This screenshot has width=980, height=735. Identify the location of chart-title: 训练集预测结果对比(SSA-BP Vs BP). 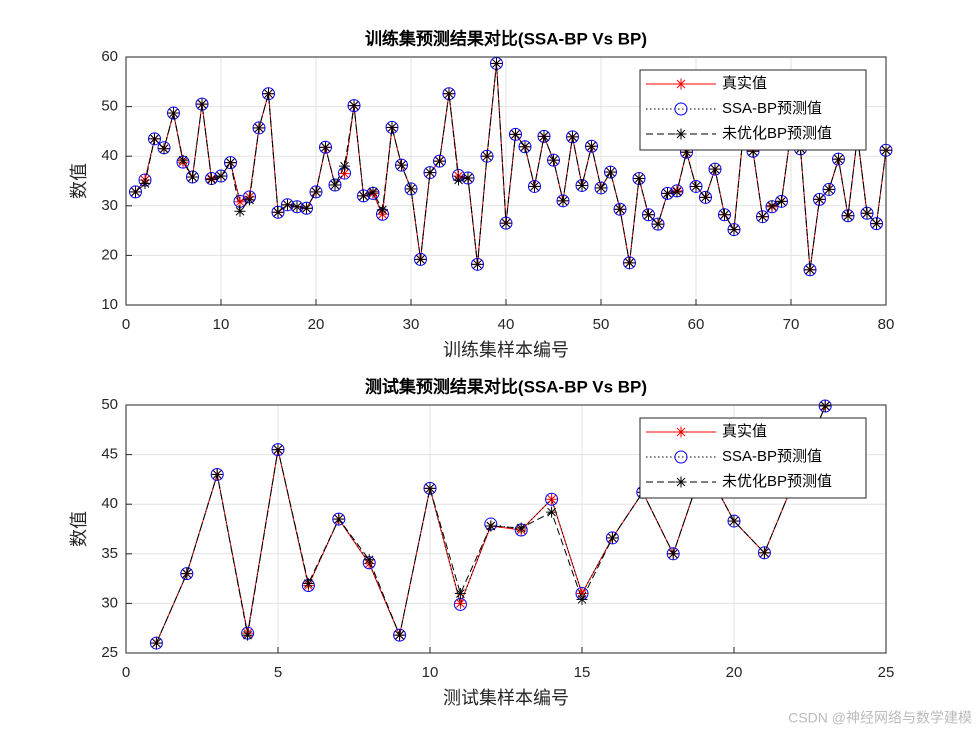
(506, 38).